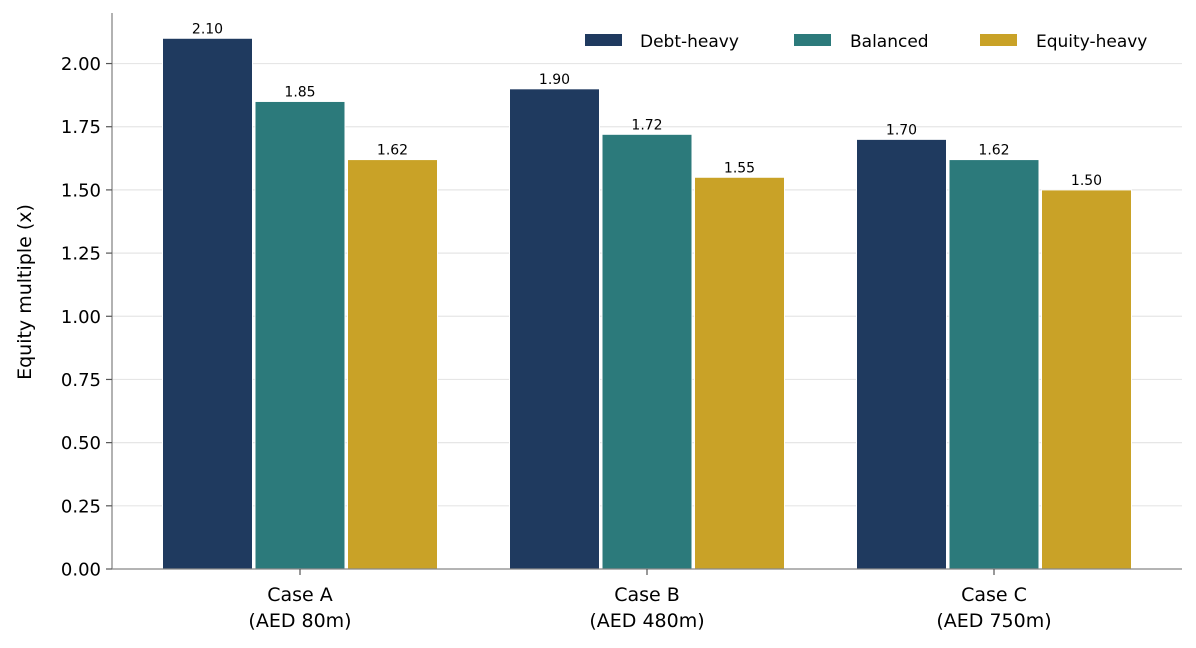 The width and height of the screenshot is (1196, 648). Describe the element at coordinates (81, 570) in the screenshot. I see `y-tick-label: 0.00` at that location.